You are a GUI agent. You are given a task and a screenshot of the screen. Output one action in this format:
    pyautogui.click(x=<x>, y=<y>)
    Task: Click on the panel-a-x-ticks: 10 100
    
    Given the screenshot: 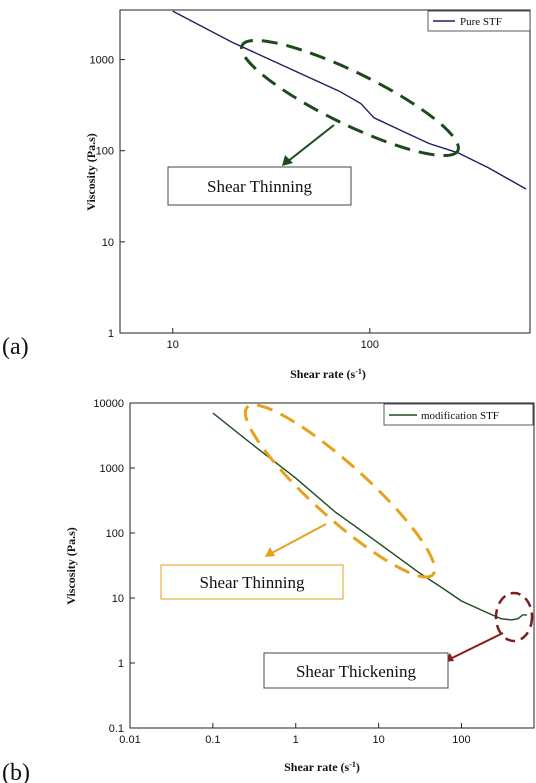 What is the action you would take?
    pyautogui.click(x=273, y=339)
    